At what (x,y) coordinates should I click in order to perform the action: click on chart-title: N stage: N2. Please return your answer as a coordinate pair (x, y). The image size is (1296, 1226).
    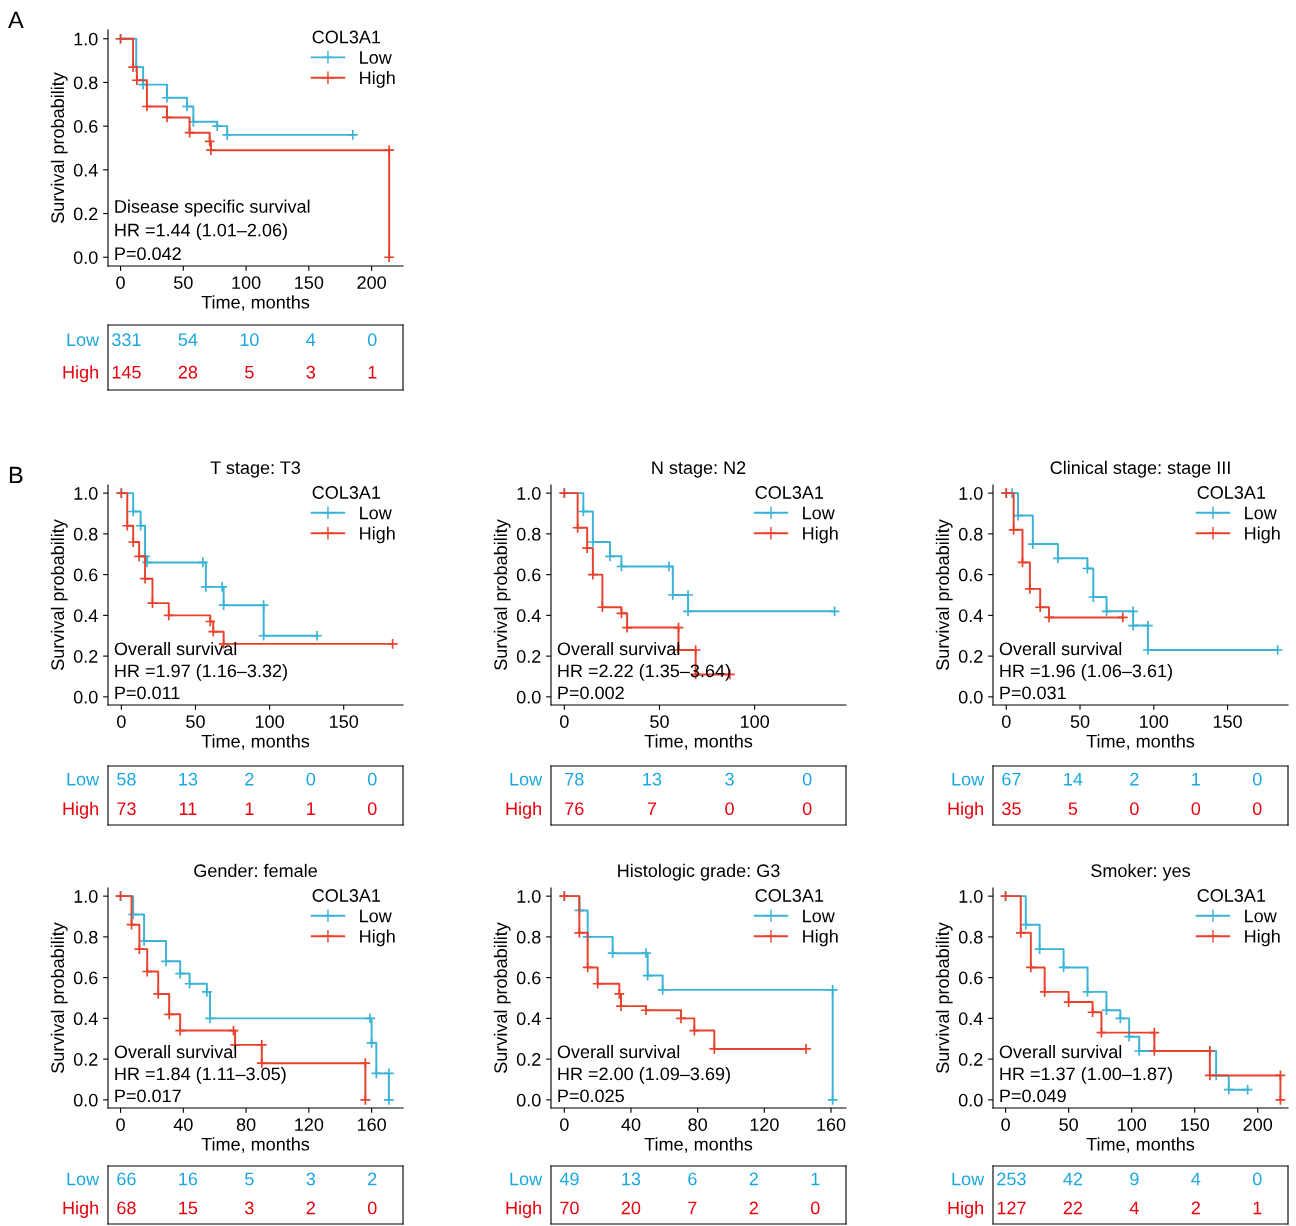
    Looking at the image, I should click on (699, 469).